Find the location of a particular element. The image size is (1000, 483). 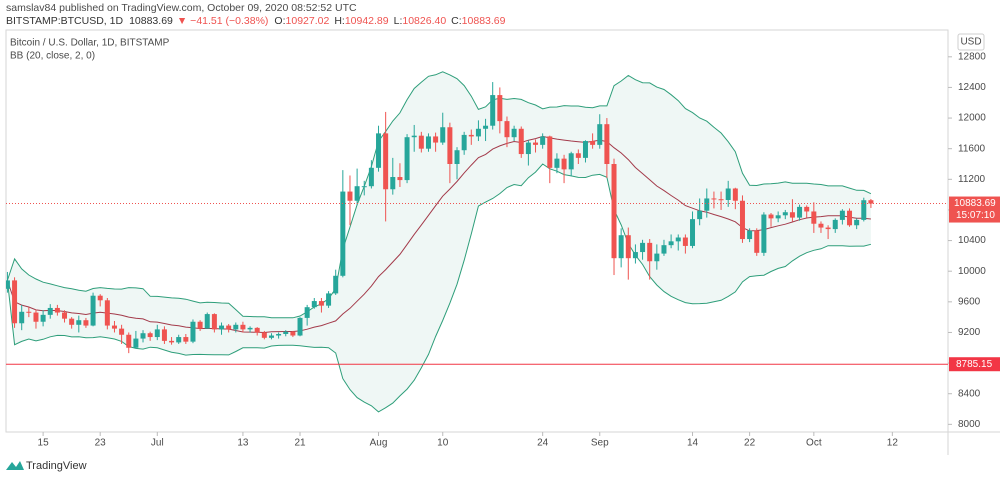

symbol: BITSTAMP:BTCUSD, 1D is located at coordinates (64, 21).